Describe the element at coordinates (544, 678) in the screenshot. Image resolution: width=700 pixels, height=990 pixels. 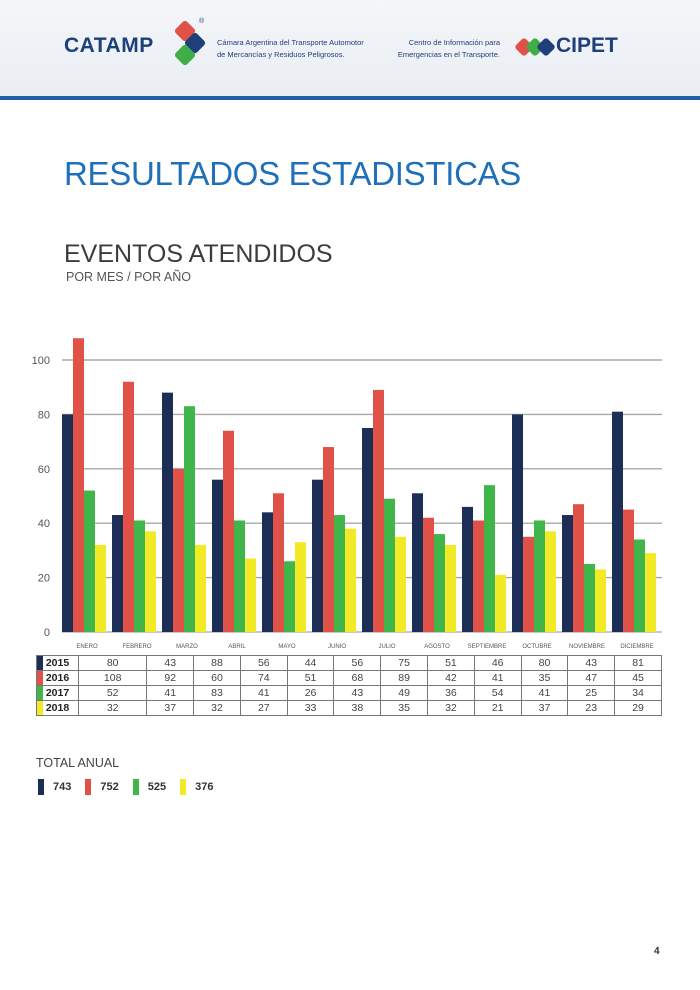
I see `table-cell: 35` at that location.